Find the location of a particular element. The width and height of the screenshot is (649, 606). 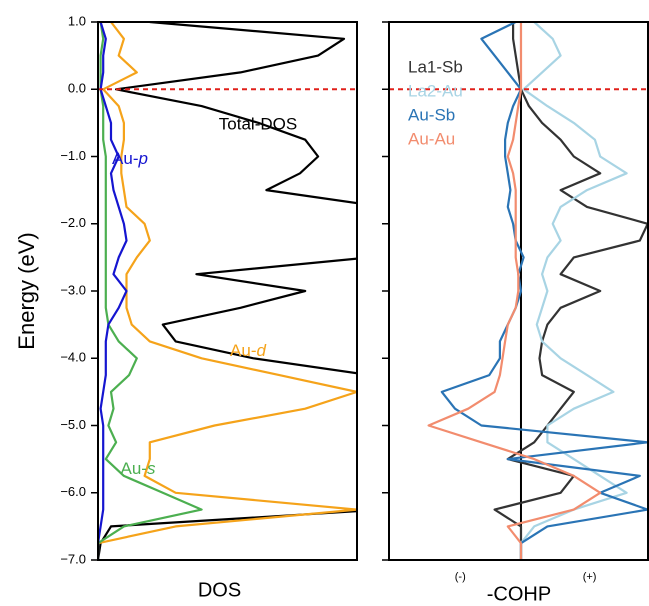

y-tick-label: −4.0 is located at coordinates (73, 357).